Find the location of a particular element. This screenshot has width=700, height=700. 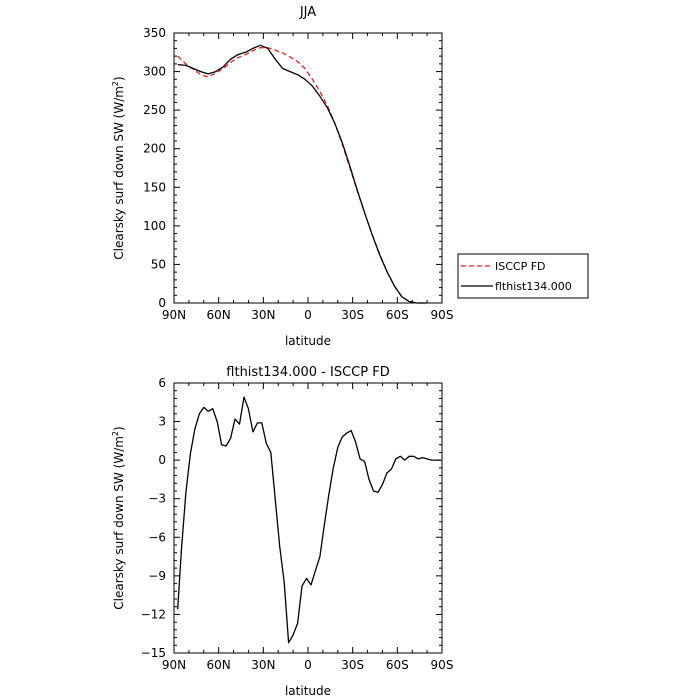

top-x-tick-label: 60N is located at coordinates (219, 315).